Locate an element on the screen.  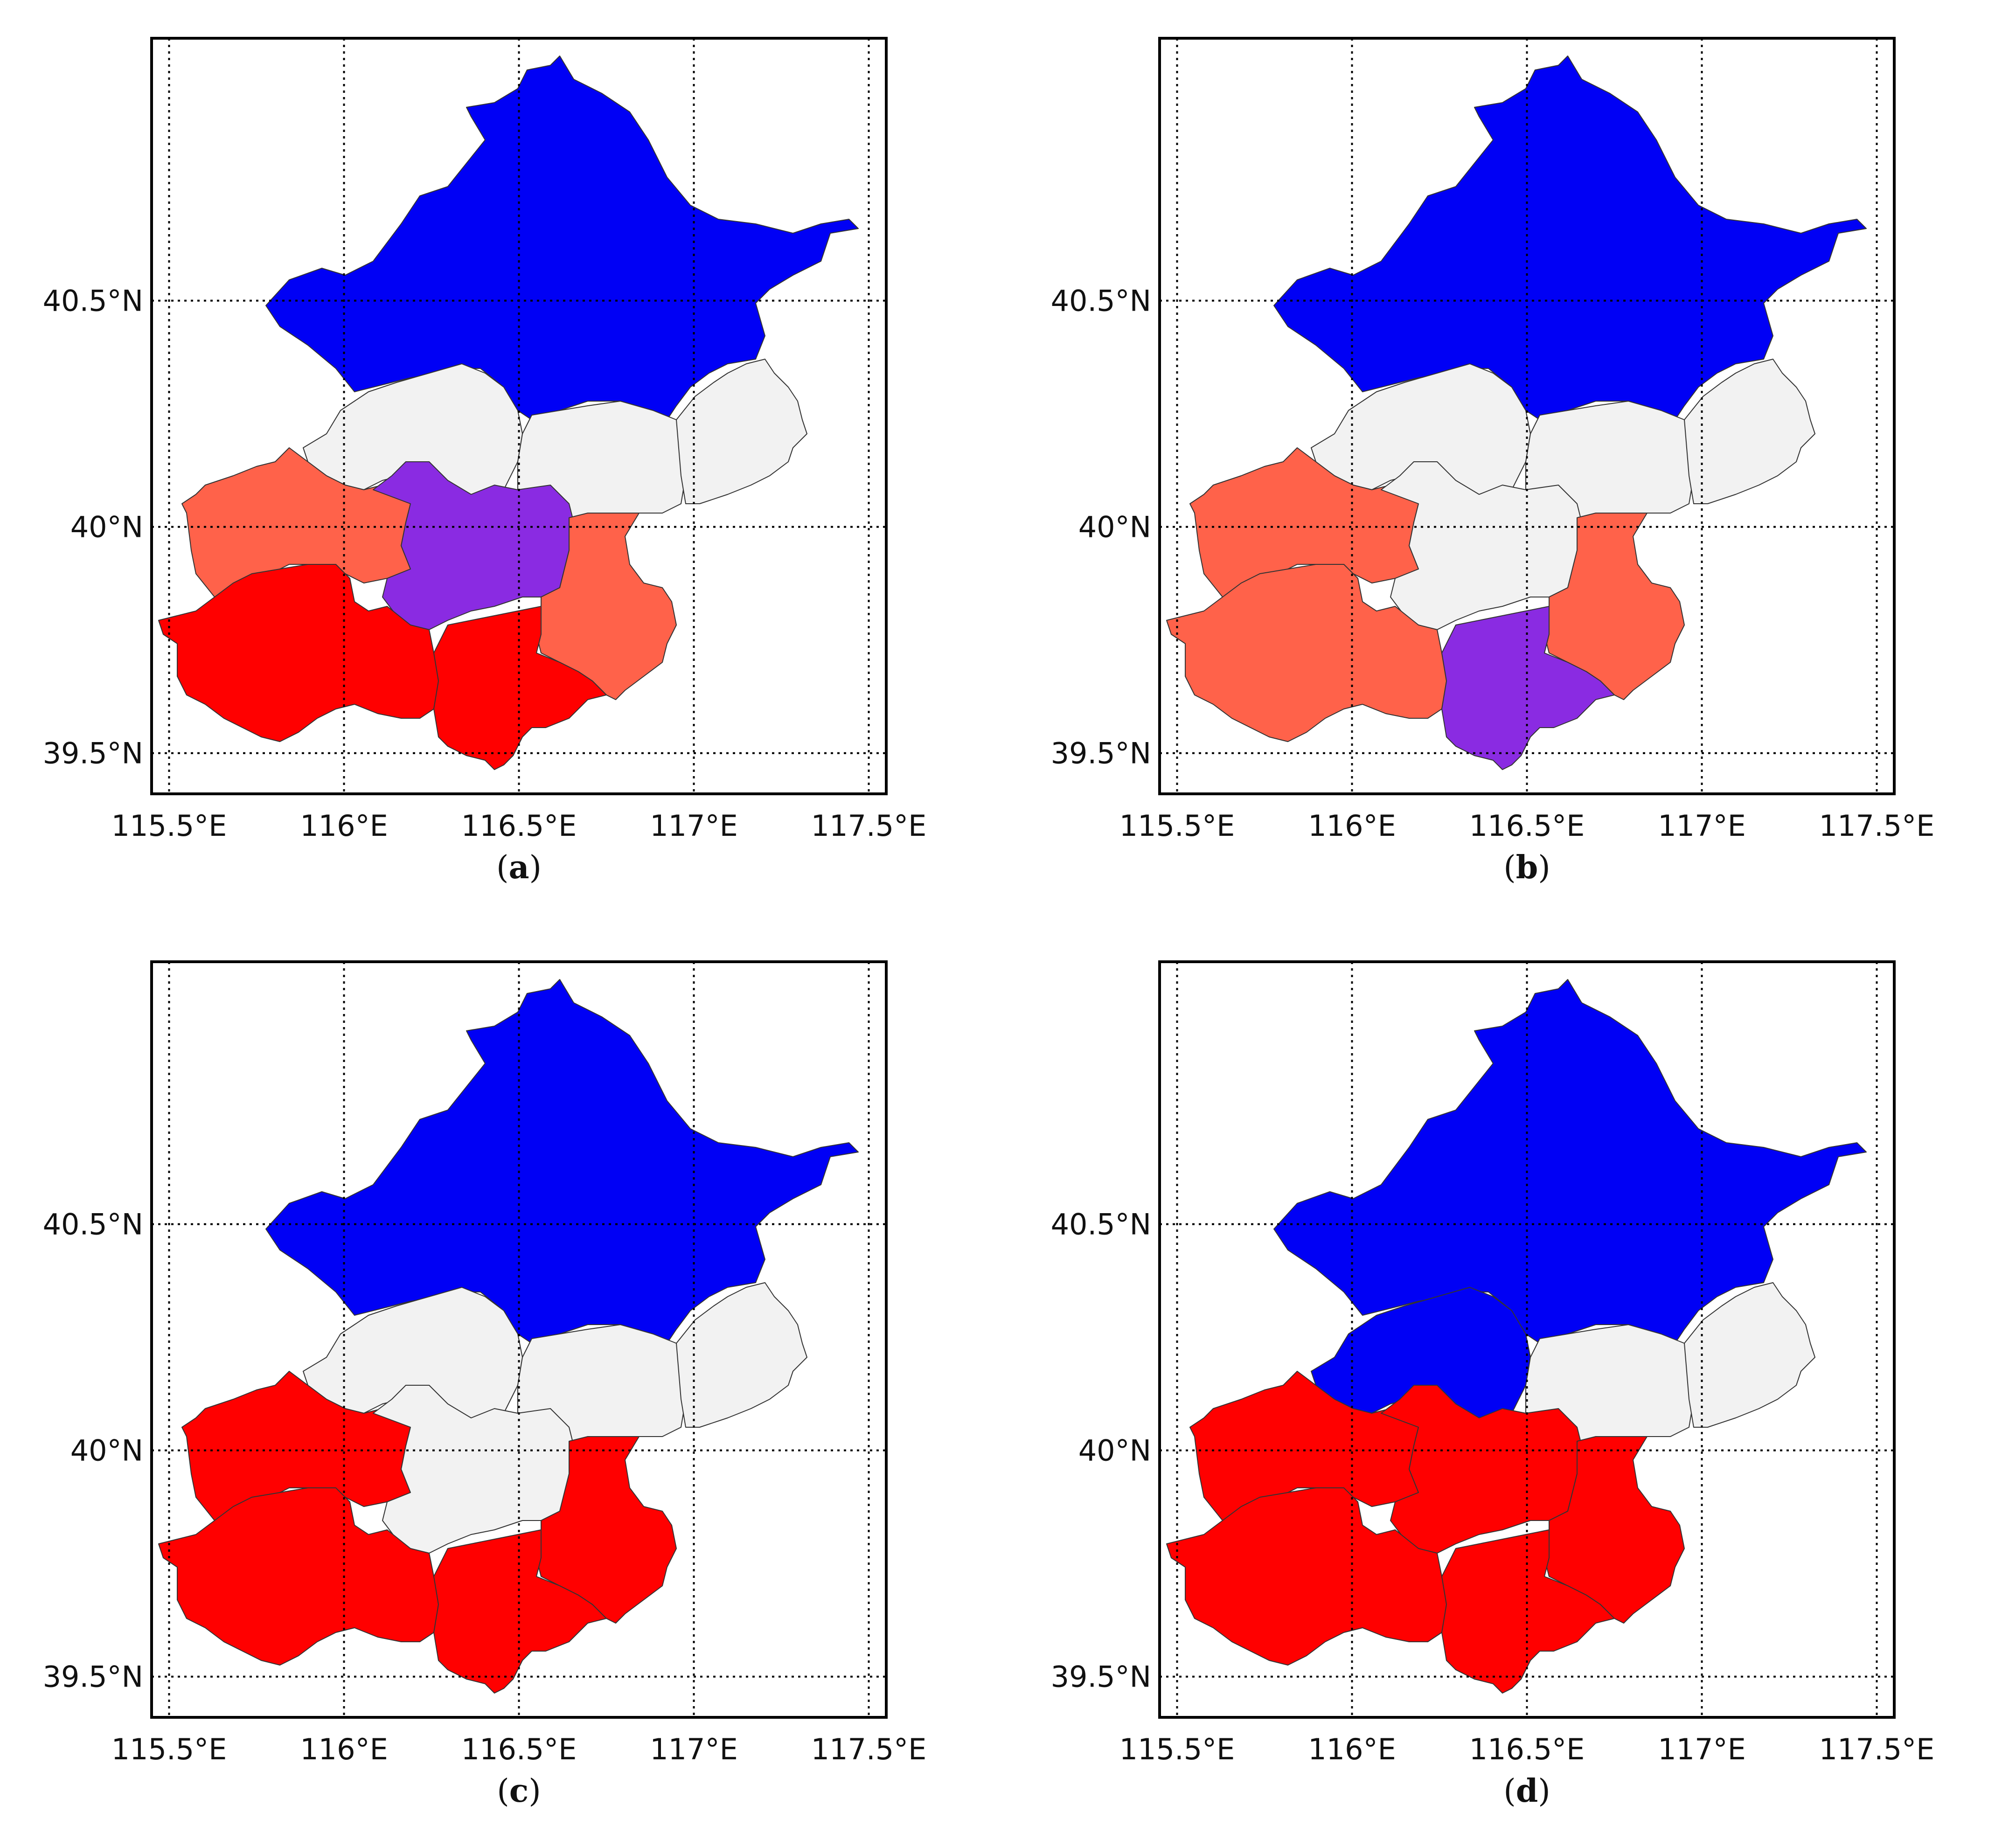
panel-caption: (a) is located at coordinates (519, 867).